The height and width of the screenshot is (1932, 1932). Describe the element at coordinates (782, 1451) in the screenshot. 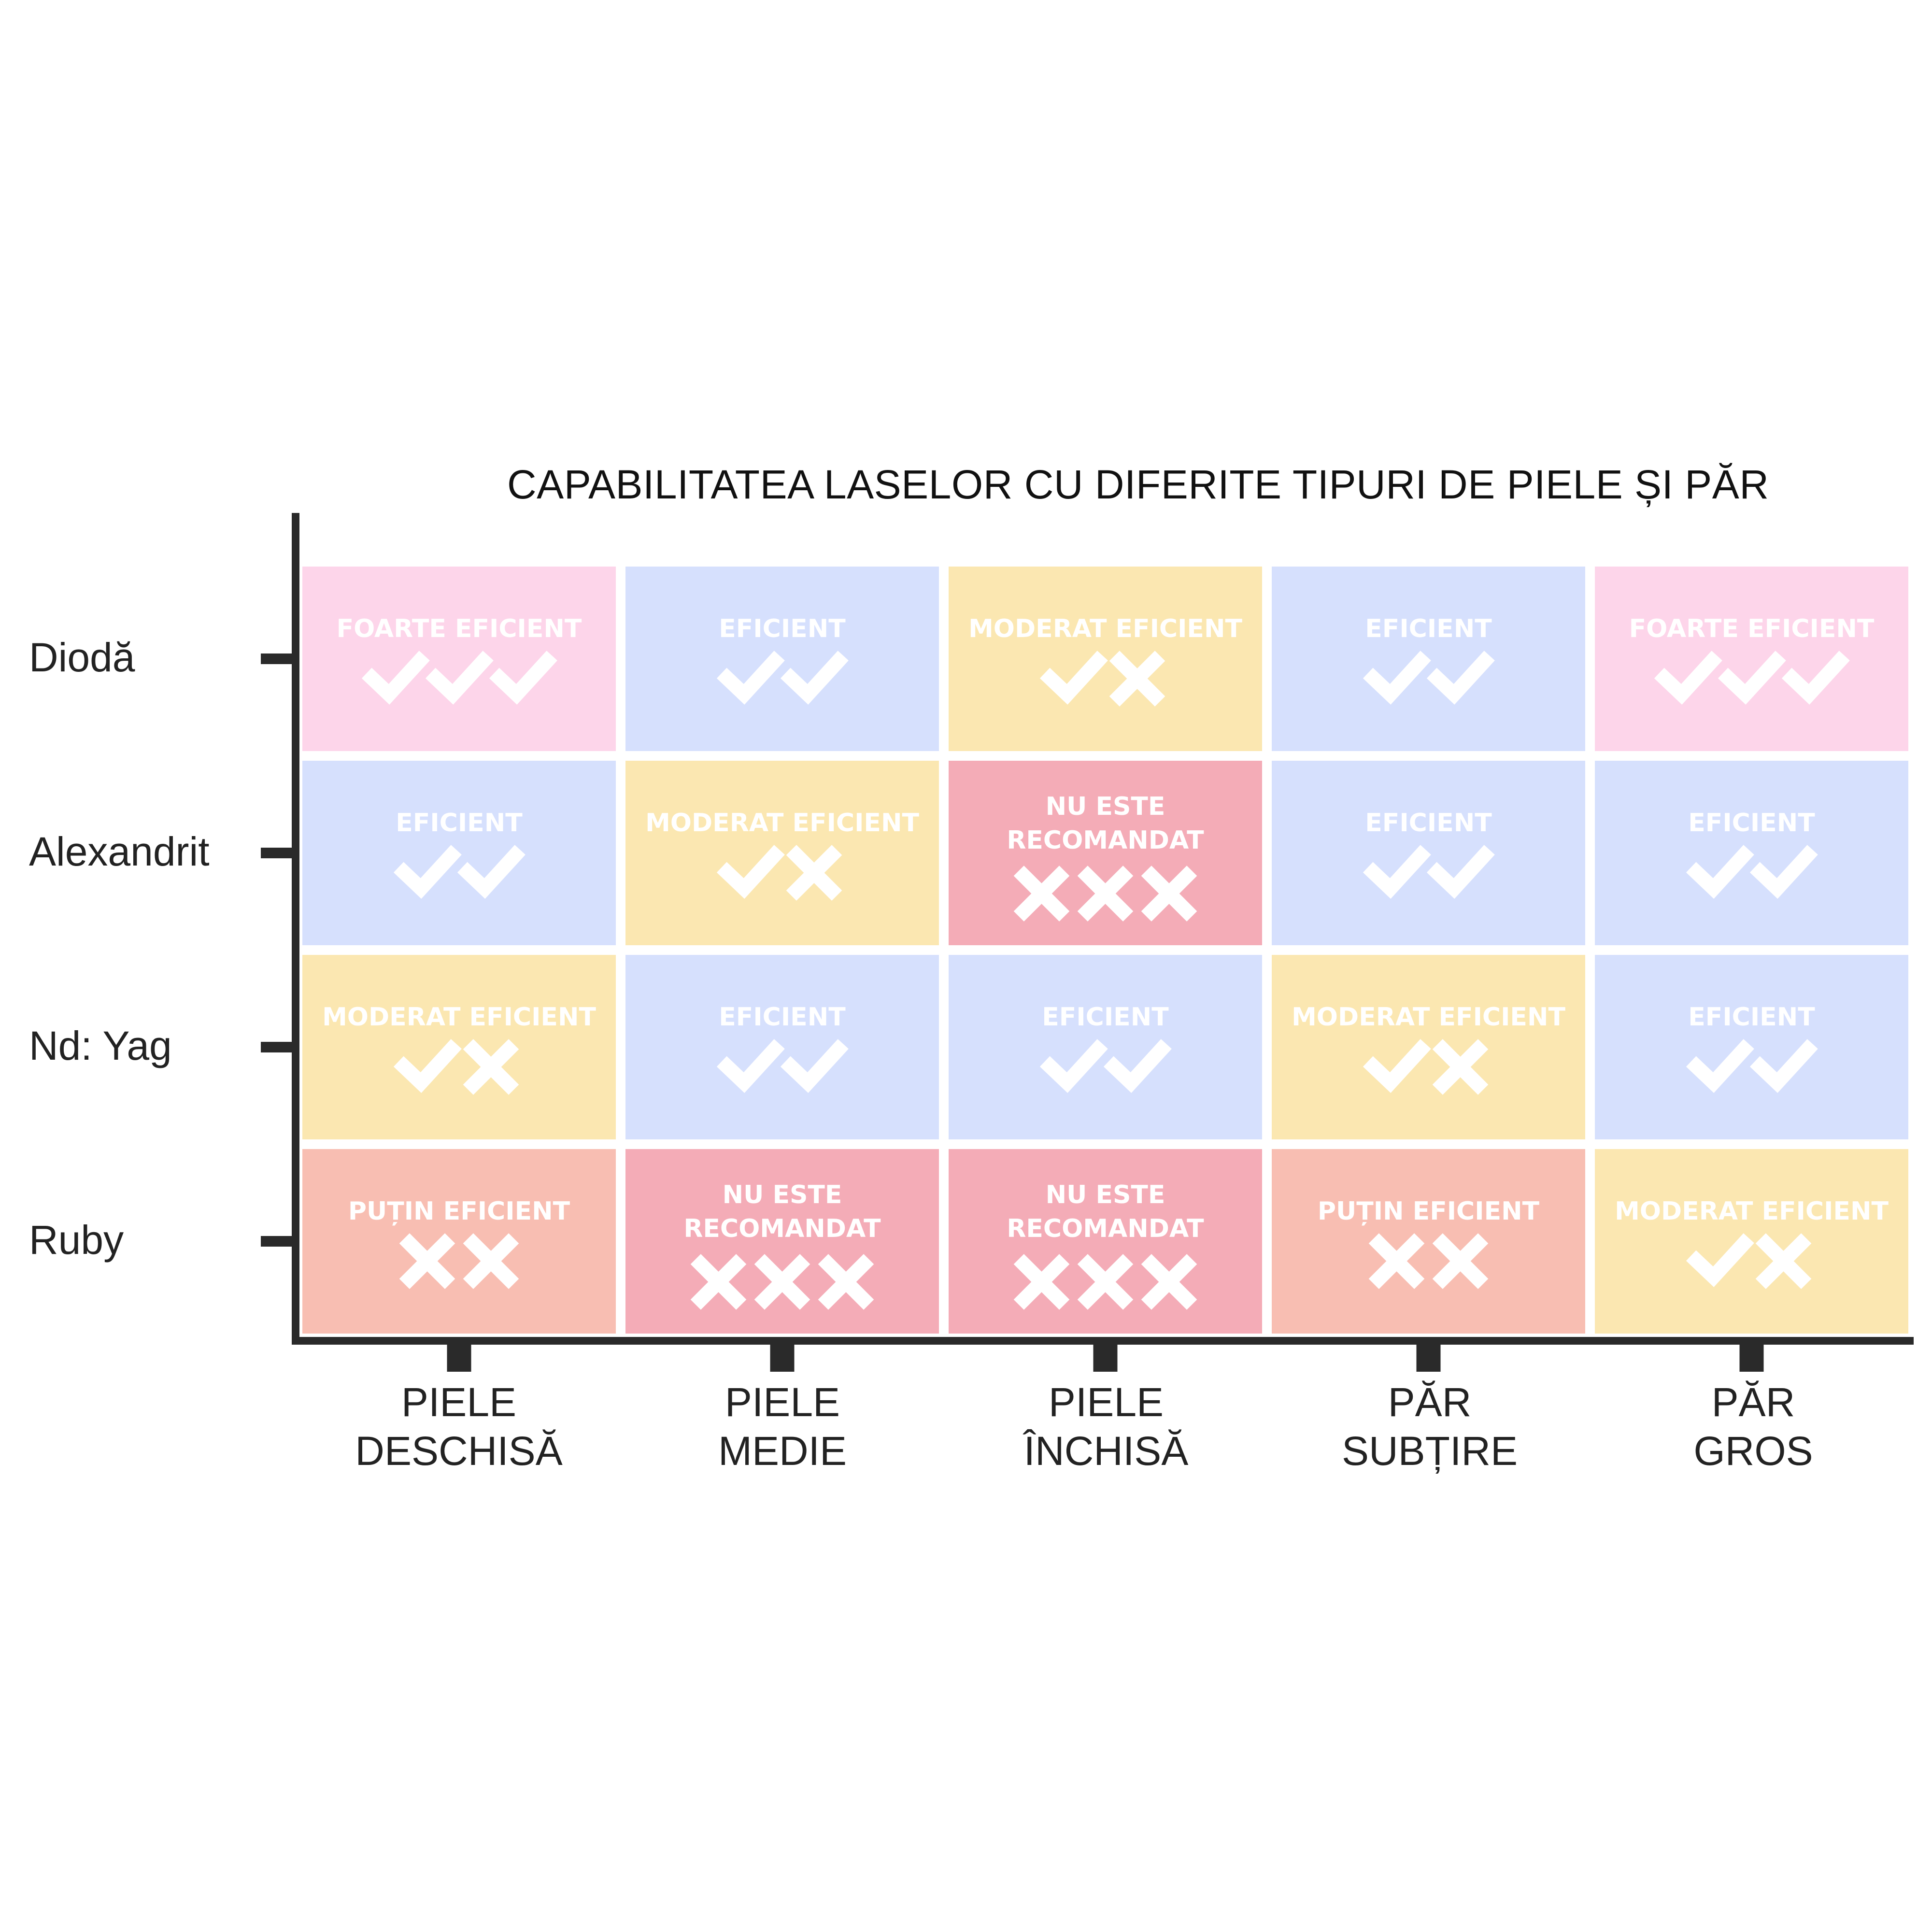

I see `col-label-line: MEDIE` at that location.